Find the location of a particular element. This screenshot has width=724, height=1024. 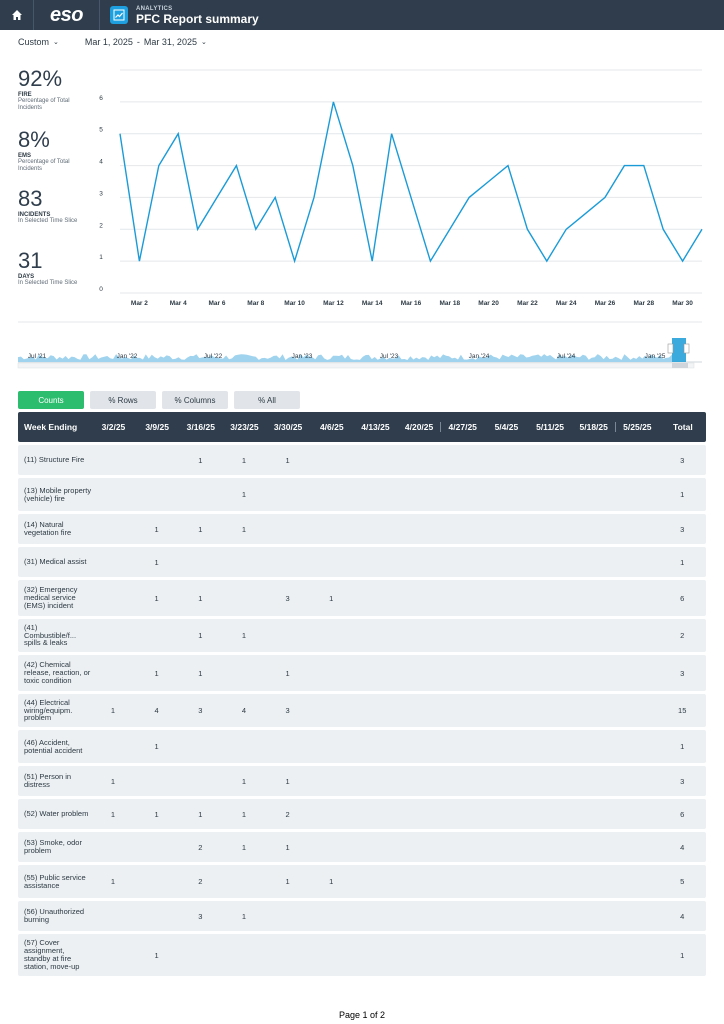

column-header: Total is located at coordinates (683, 427).